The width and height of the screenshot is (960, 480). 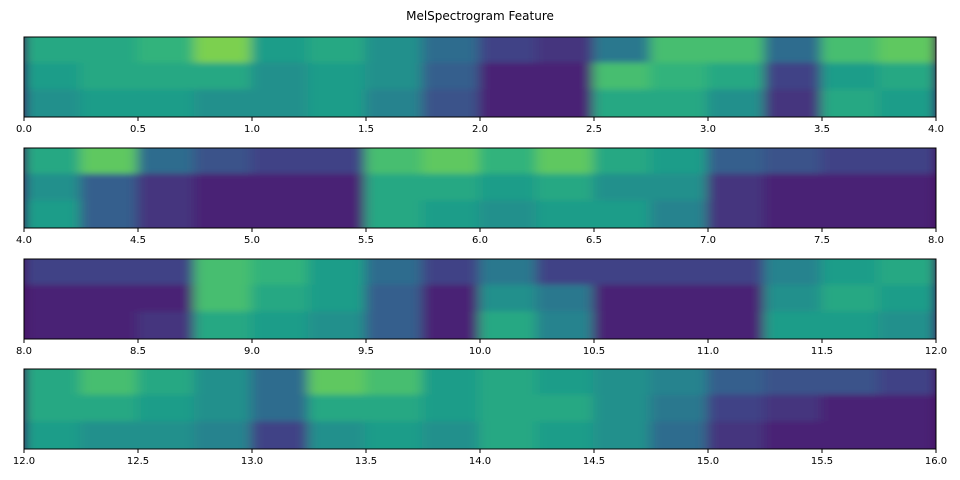 What do you see at coordinates (366, 240) in the screenshot?
I see `x-tick-label: 5.5` at bounding box center [366, 240].